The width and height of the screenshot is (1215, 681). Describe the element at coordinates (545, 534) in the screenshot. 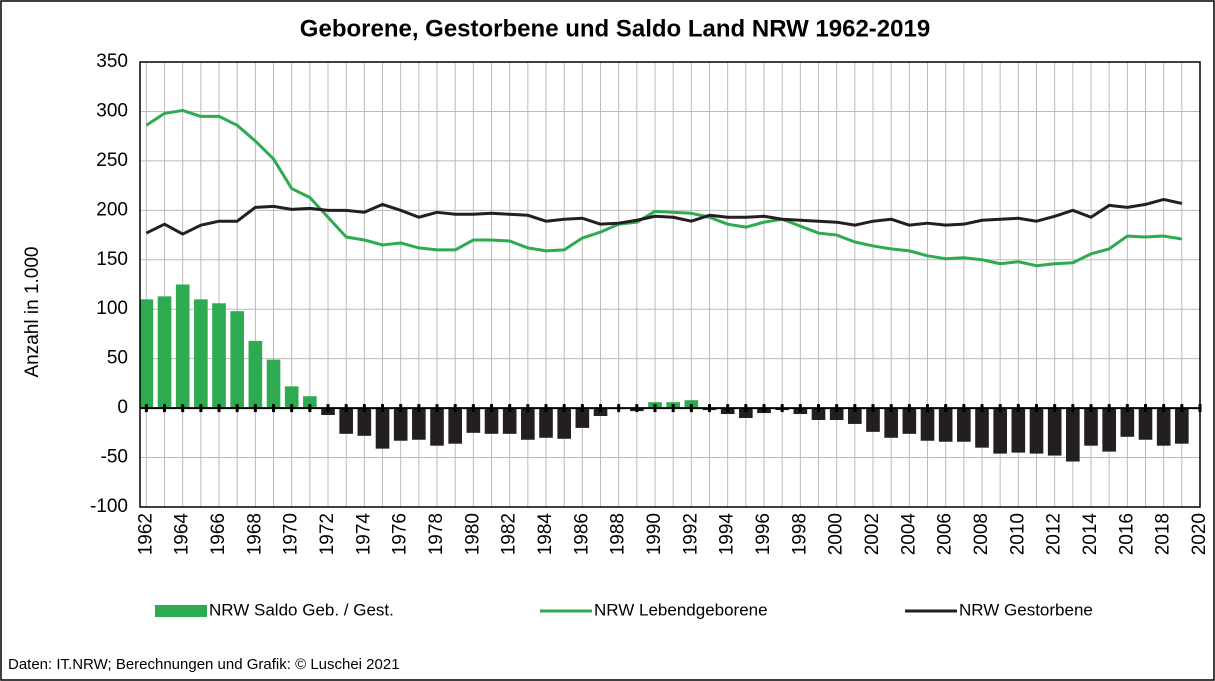

I see `x-tick-label: 1984` at that location.